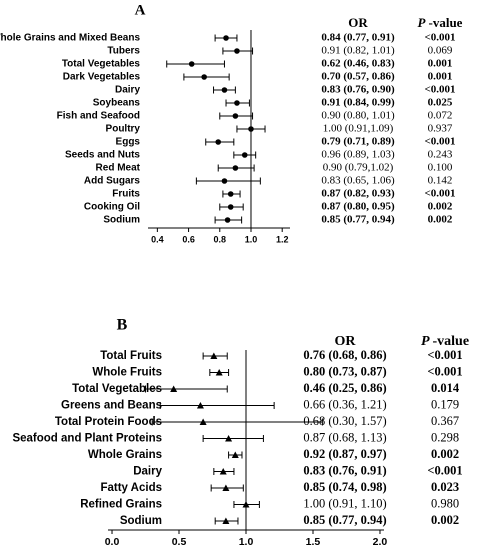 The image size is (482, 550). I want to click on row-label: Total Protein Foods, so click(108, 422).